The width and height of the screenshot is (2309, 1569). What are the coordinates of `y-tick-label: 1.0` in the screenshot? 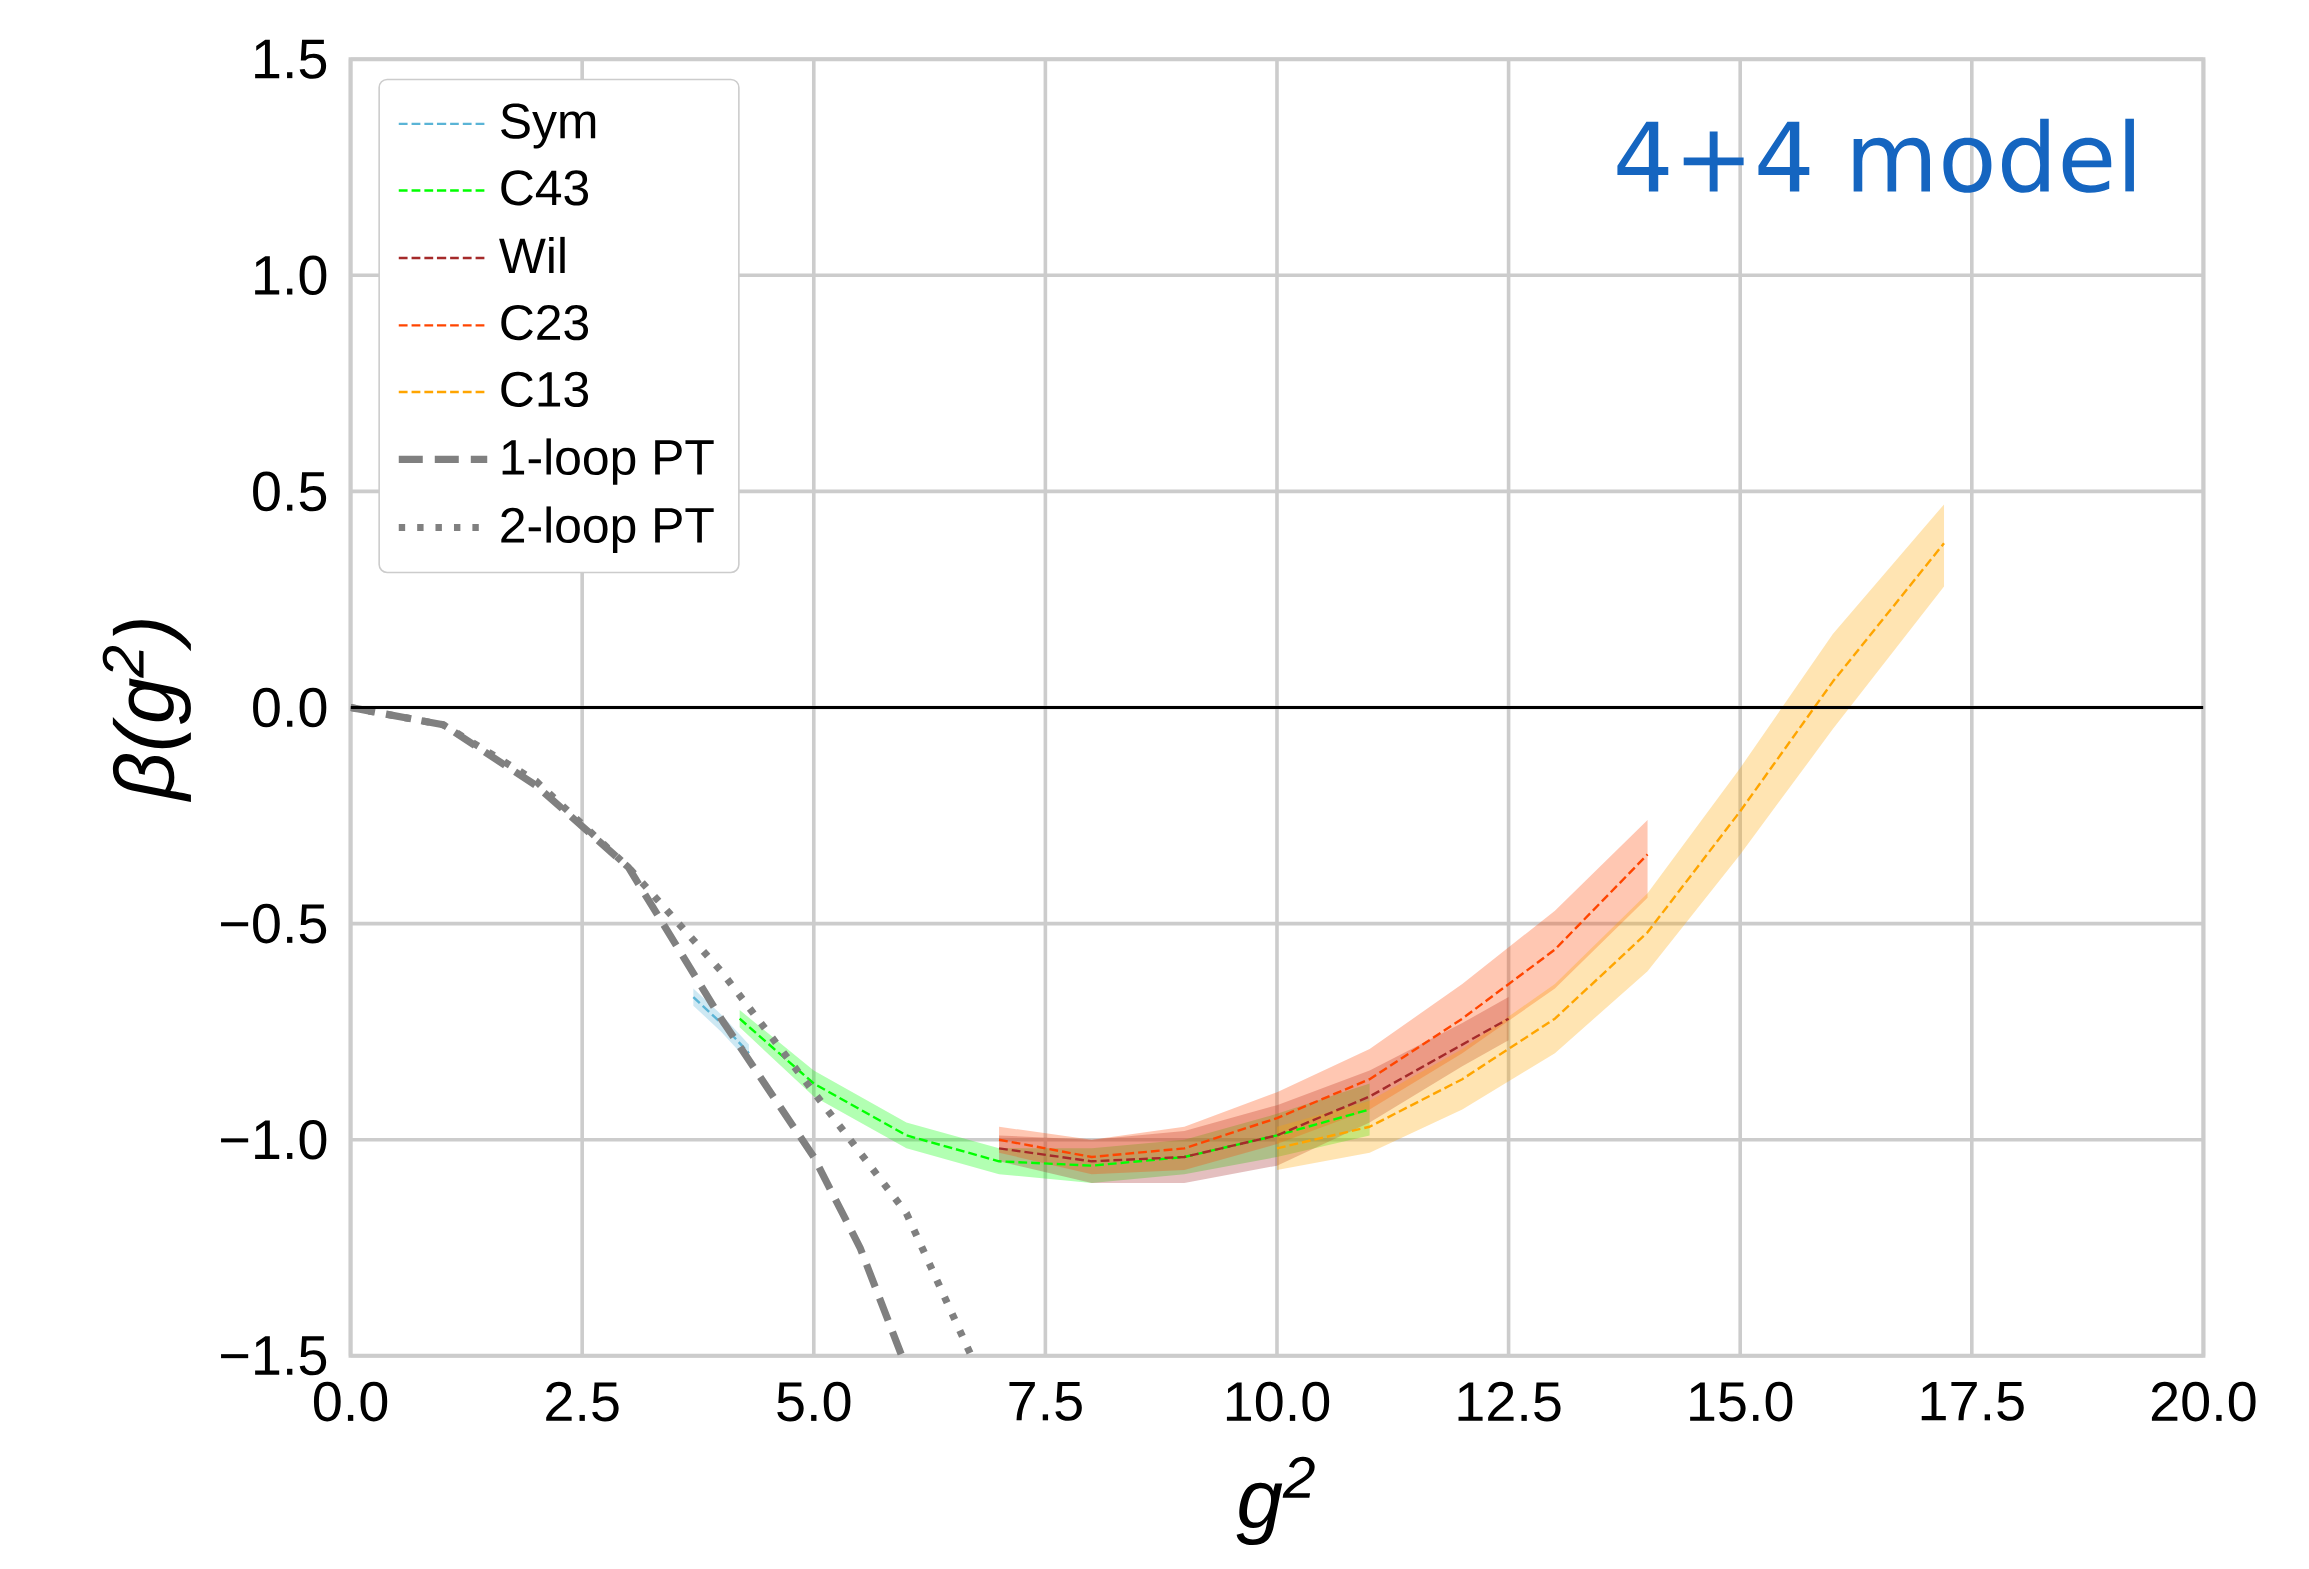 It's located at (291, 275).